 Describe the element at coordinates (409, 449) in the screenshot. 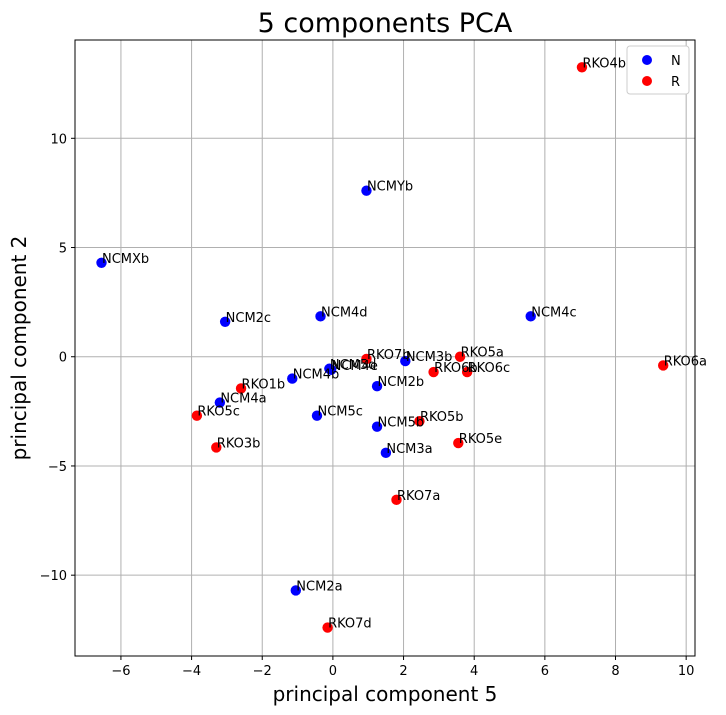

I see `point-label: NCM3a` at that location.